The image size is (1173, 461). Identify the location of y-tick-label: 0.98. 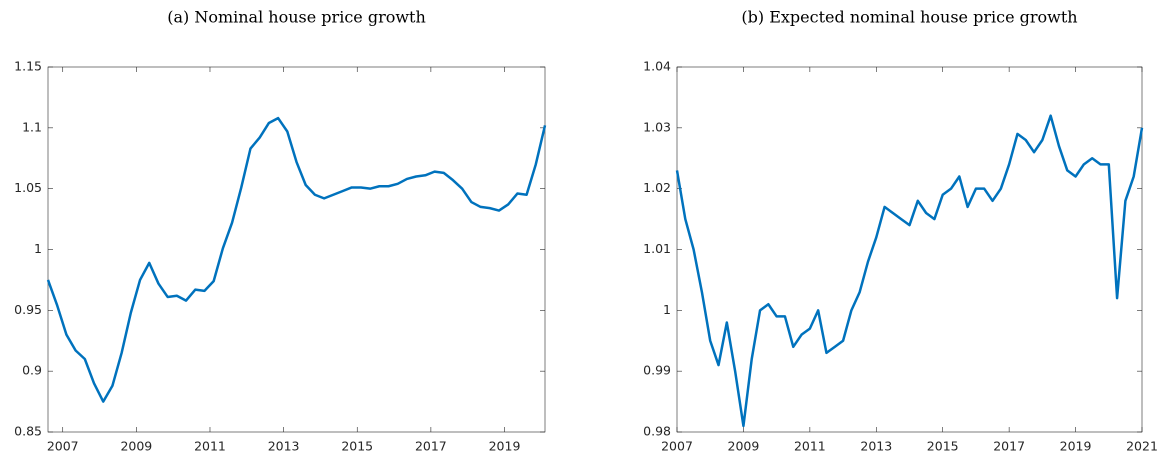
(657, 431).